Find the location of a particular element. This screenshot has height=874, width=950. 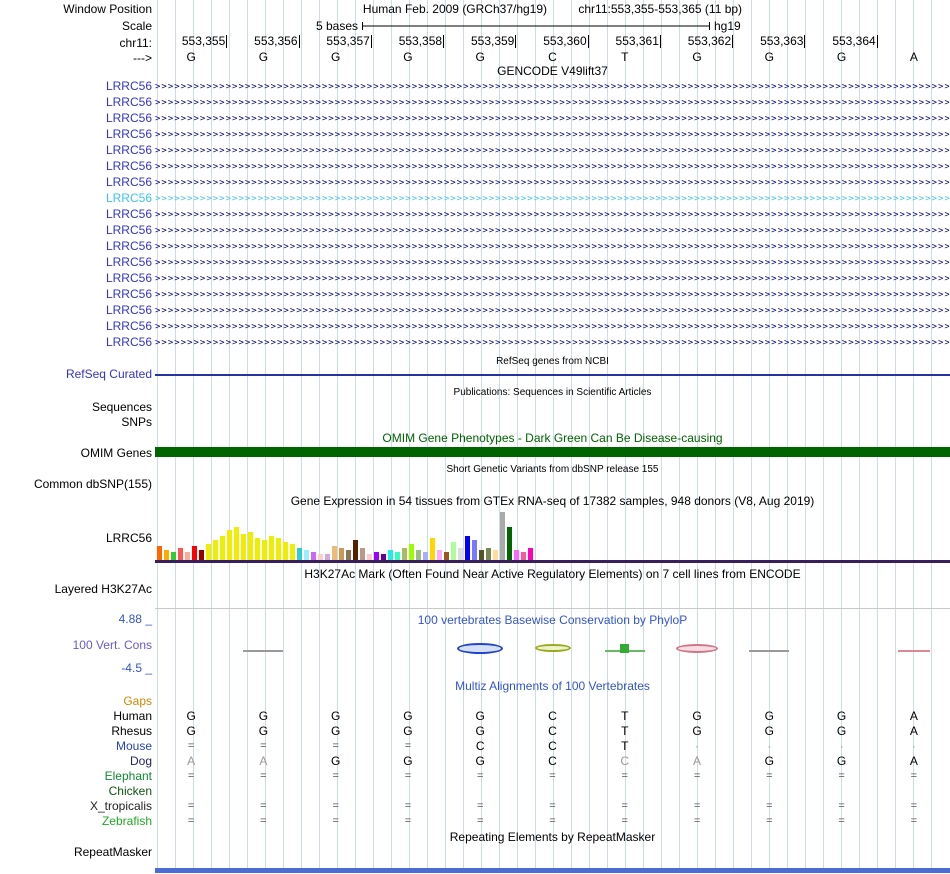

track-title-gencode: GENCODE V49lift37 is located at coordinates (552, 71).